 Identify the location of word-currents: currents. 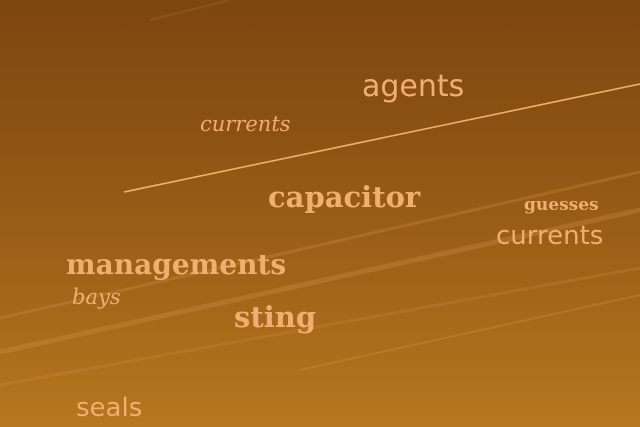
(550, 236).